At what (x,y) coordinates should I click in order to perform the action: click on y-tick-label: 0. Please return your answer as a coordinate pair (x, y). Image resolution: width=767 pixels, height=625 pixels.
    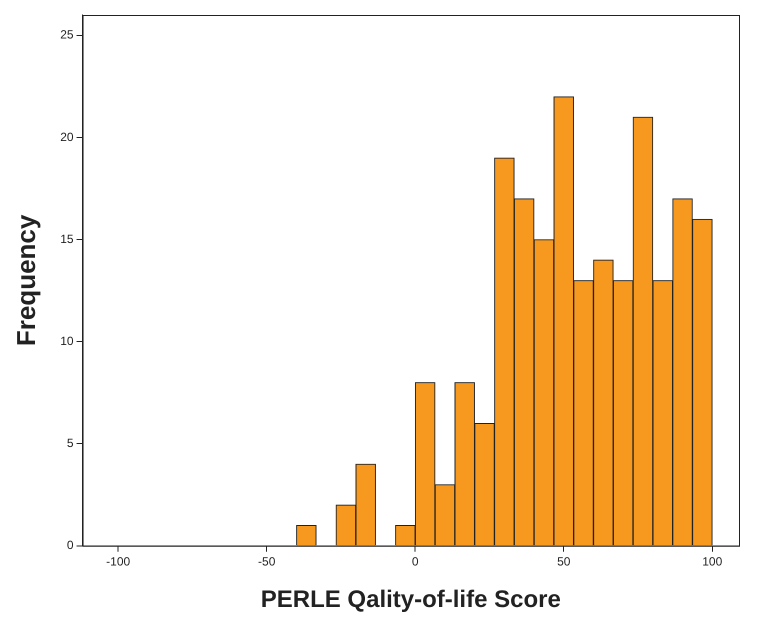
    Looking at the image, I should click on (70, 545).